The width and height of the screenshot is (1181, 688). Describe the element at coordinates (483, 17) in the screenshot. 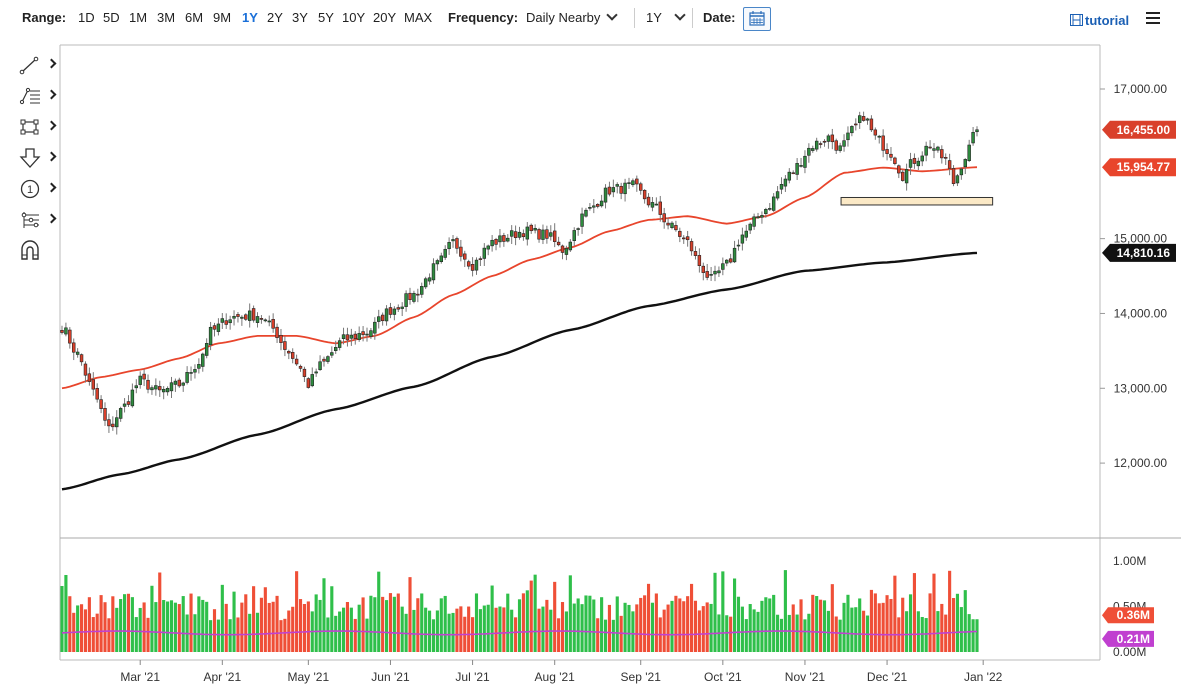

I see `frequency-label: Frequency:` at that location.